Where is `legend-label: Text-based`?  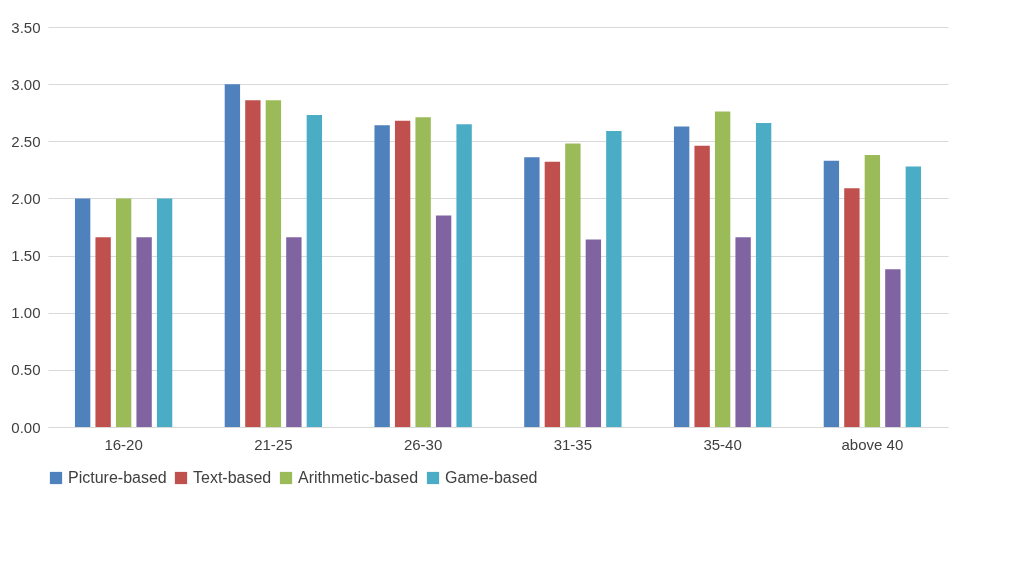 legend-label: Text-based is located at coordinates (232, 477).